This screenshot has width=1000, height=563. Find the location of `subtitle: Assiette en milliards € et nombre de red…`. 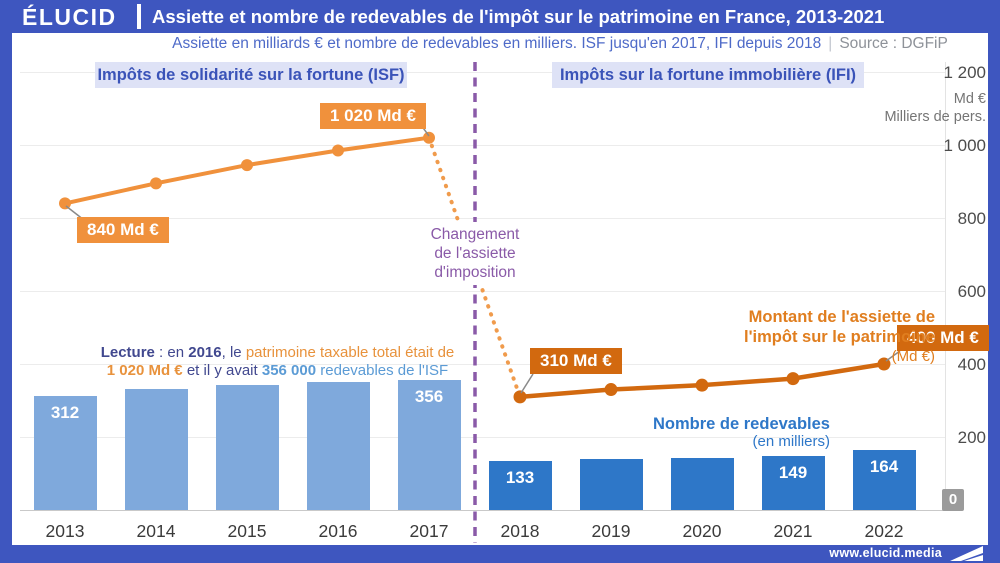

subtitle: Assiette en milliards € et nombre de red… is located at coordinates (500, 45).